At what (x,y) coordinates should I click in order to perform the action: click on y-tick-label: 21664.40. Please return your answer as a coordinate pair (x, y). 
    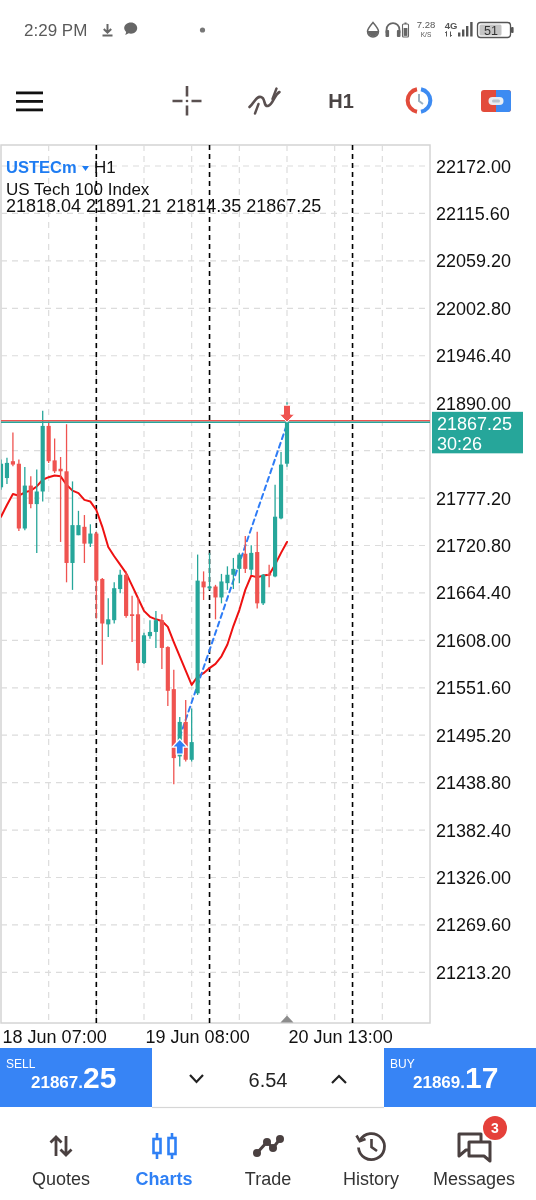
    Looking at the image, I should click on (474, 593).